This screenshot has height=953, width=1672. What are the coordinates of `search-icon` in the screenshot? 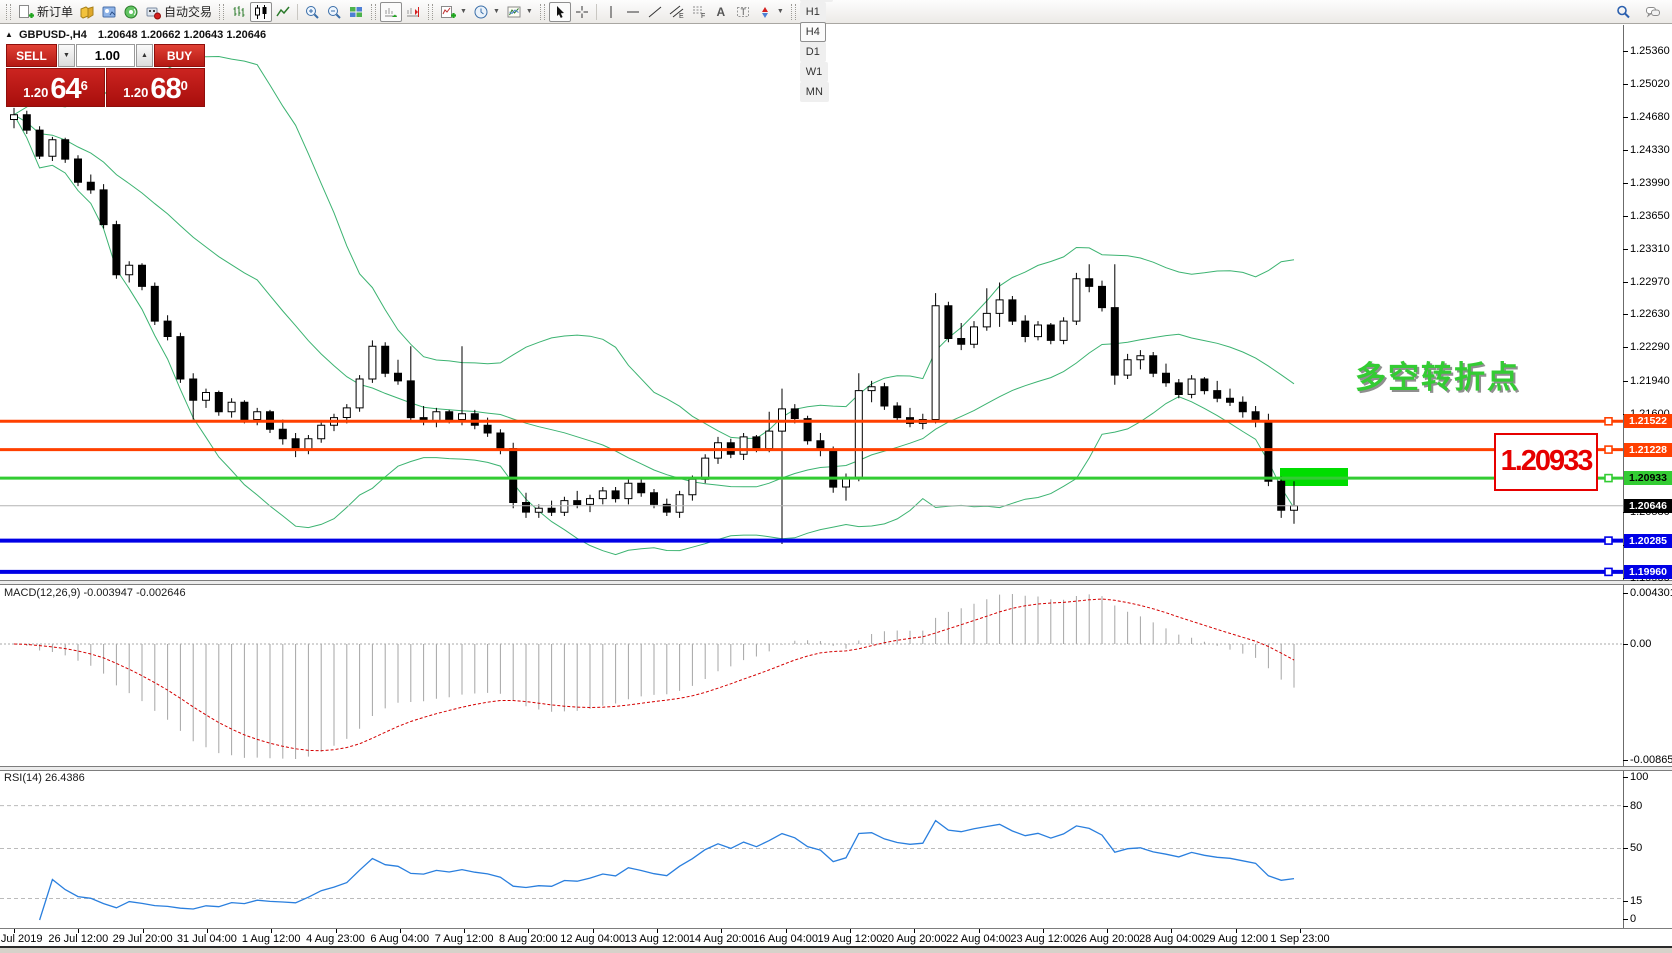 It's located at (1623, 12).